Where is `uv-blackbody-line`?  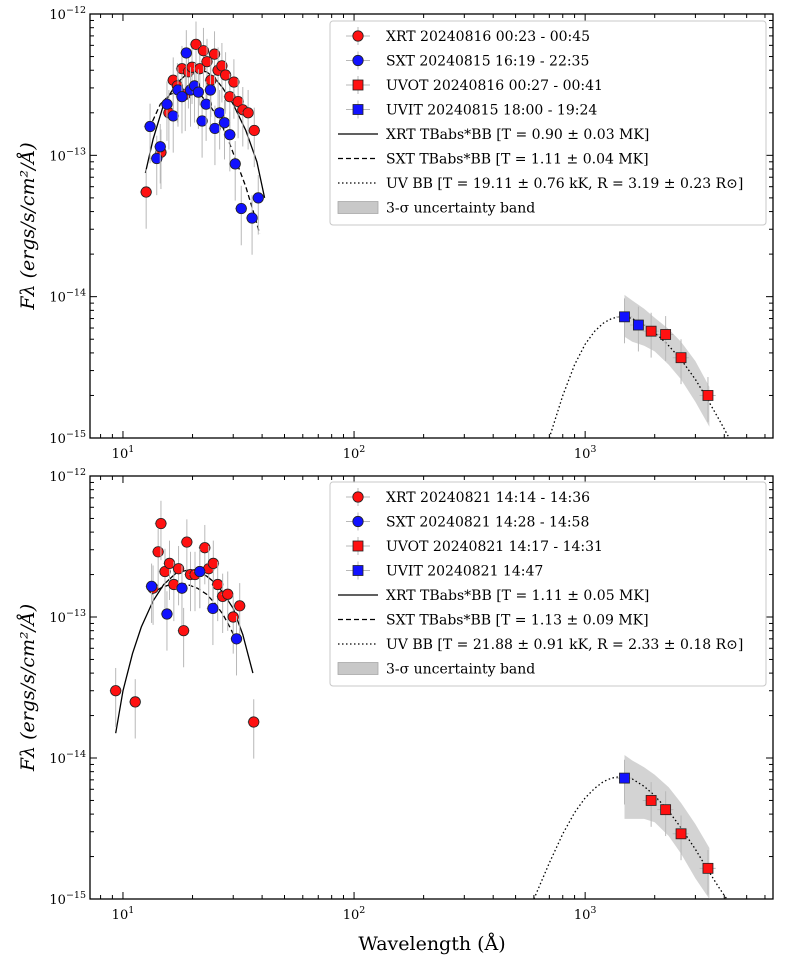
uv-blackbody-line is located at coordinates (639, 377).